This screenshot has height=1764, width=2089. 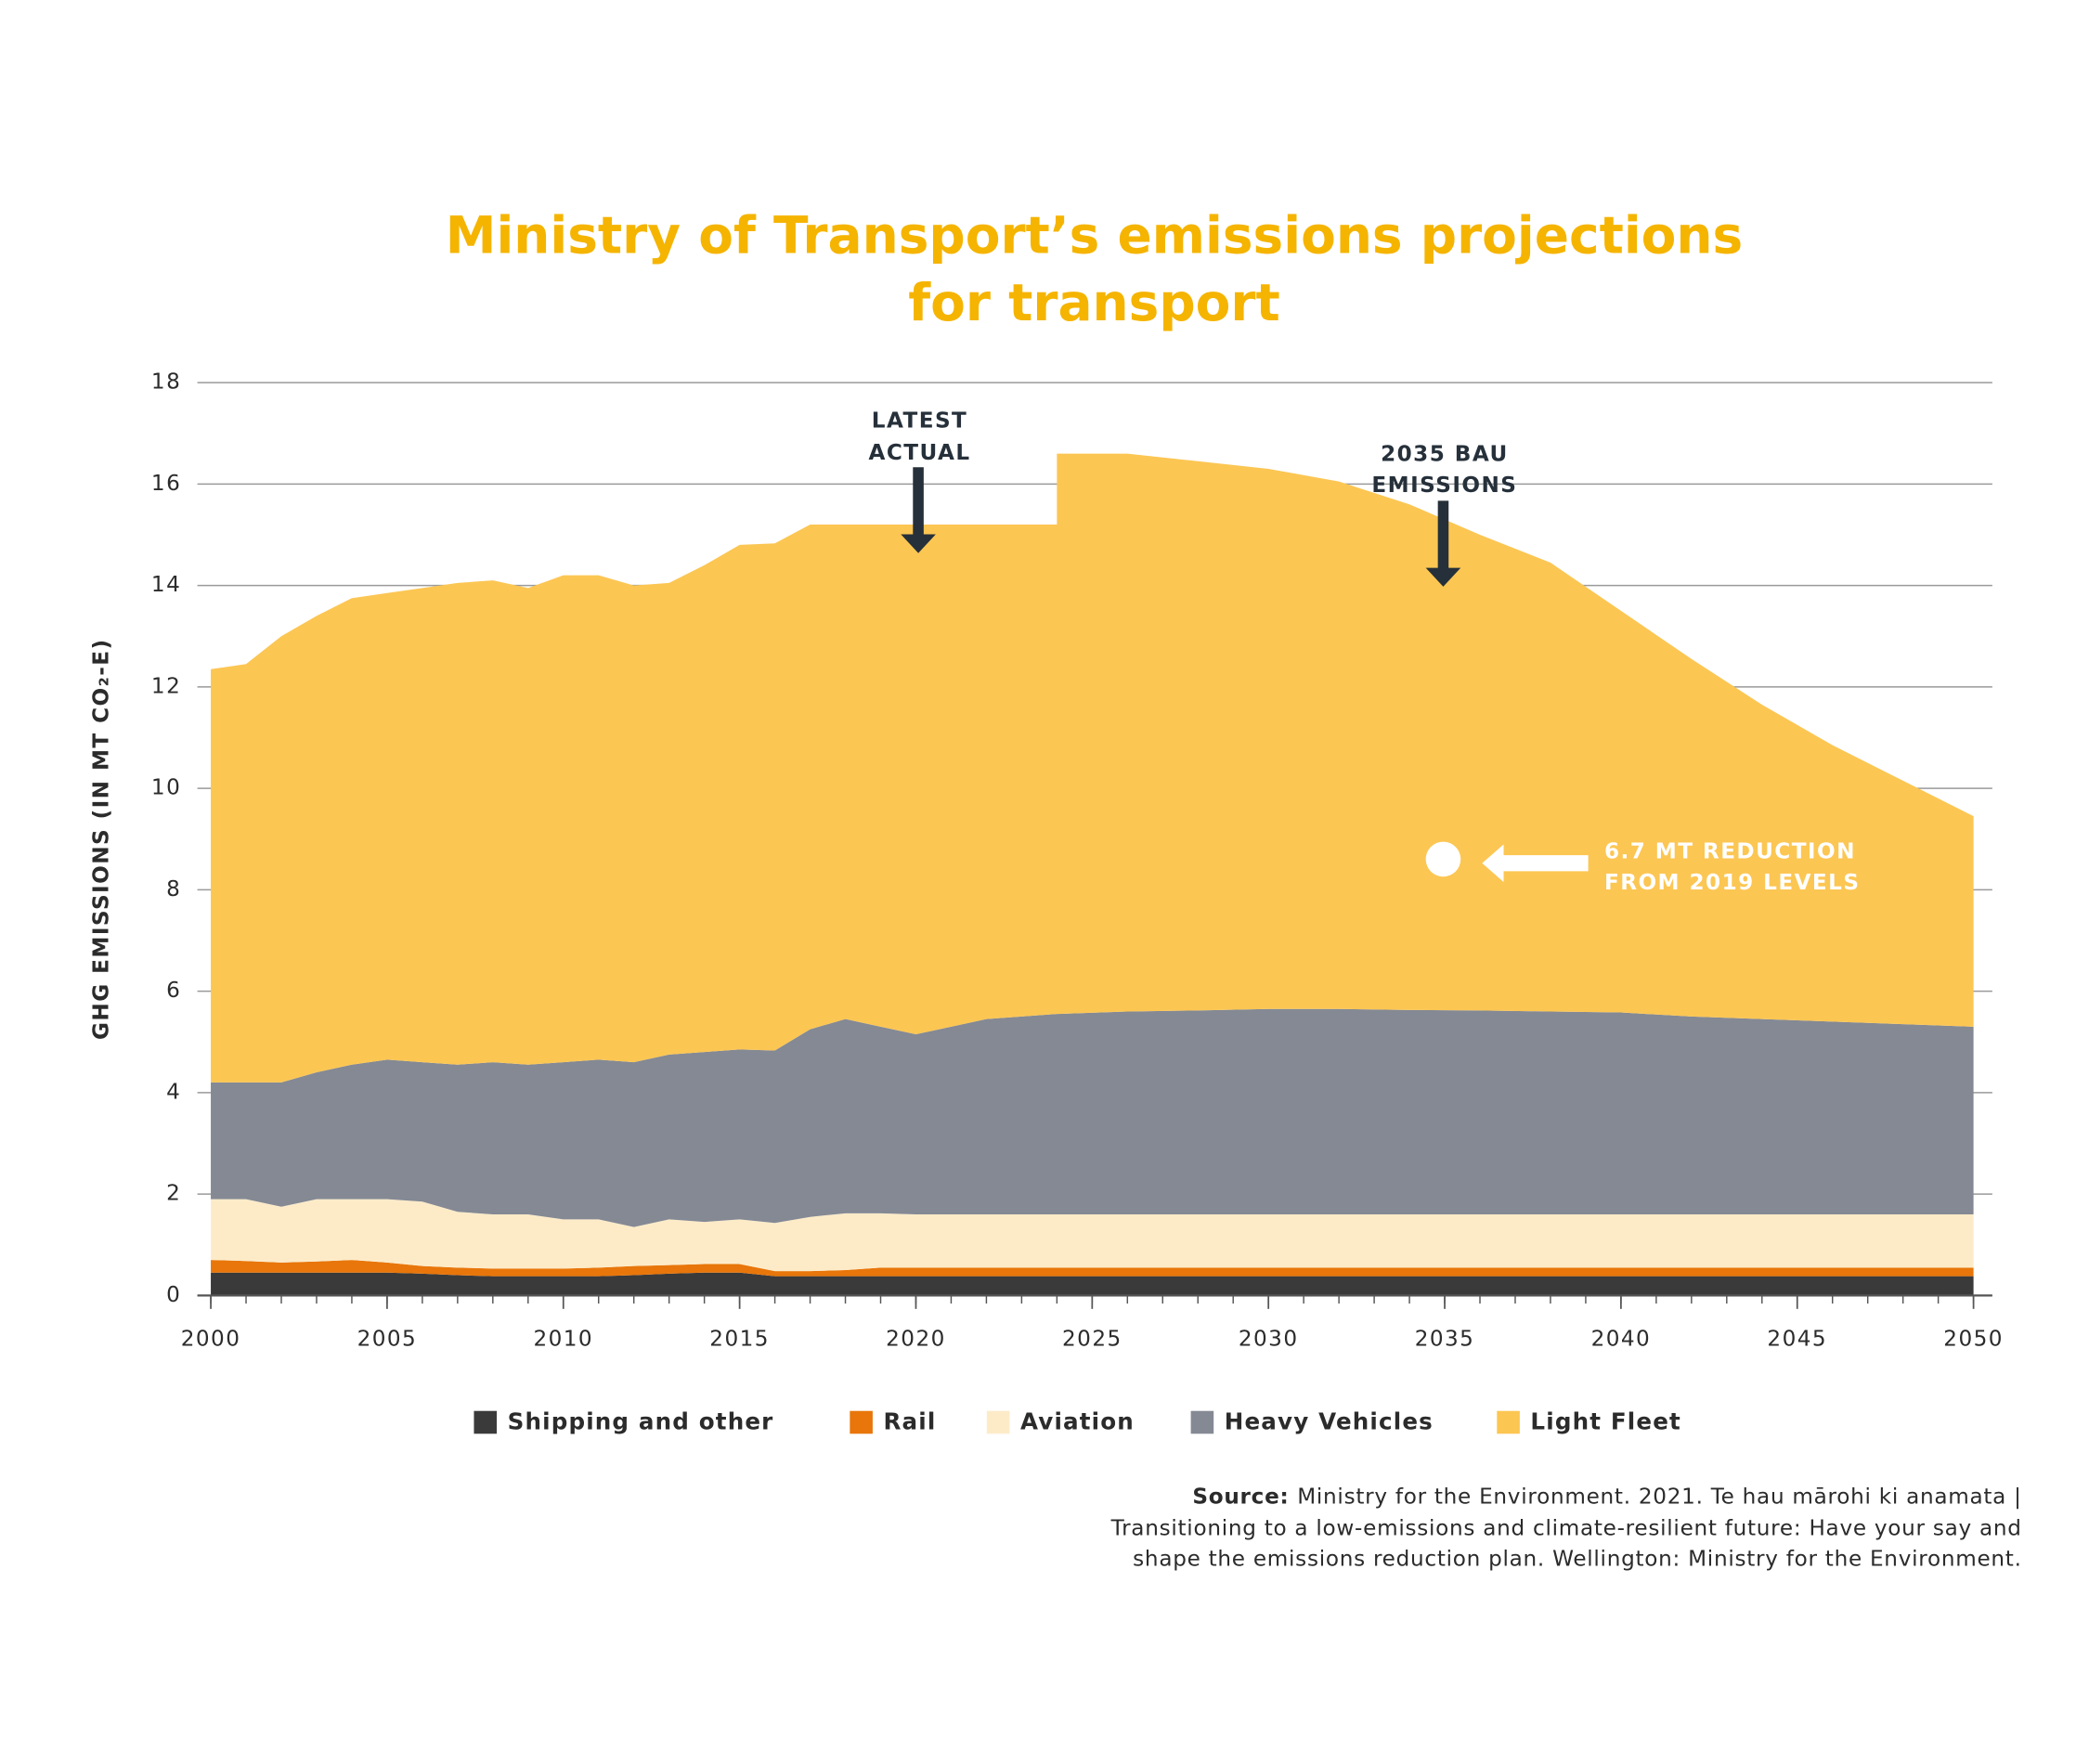 What do you see at coordinates (173, 1194) in the screenshot?
I see `y-tick-label: 2` at bounding box center [173, 1194].